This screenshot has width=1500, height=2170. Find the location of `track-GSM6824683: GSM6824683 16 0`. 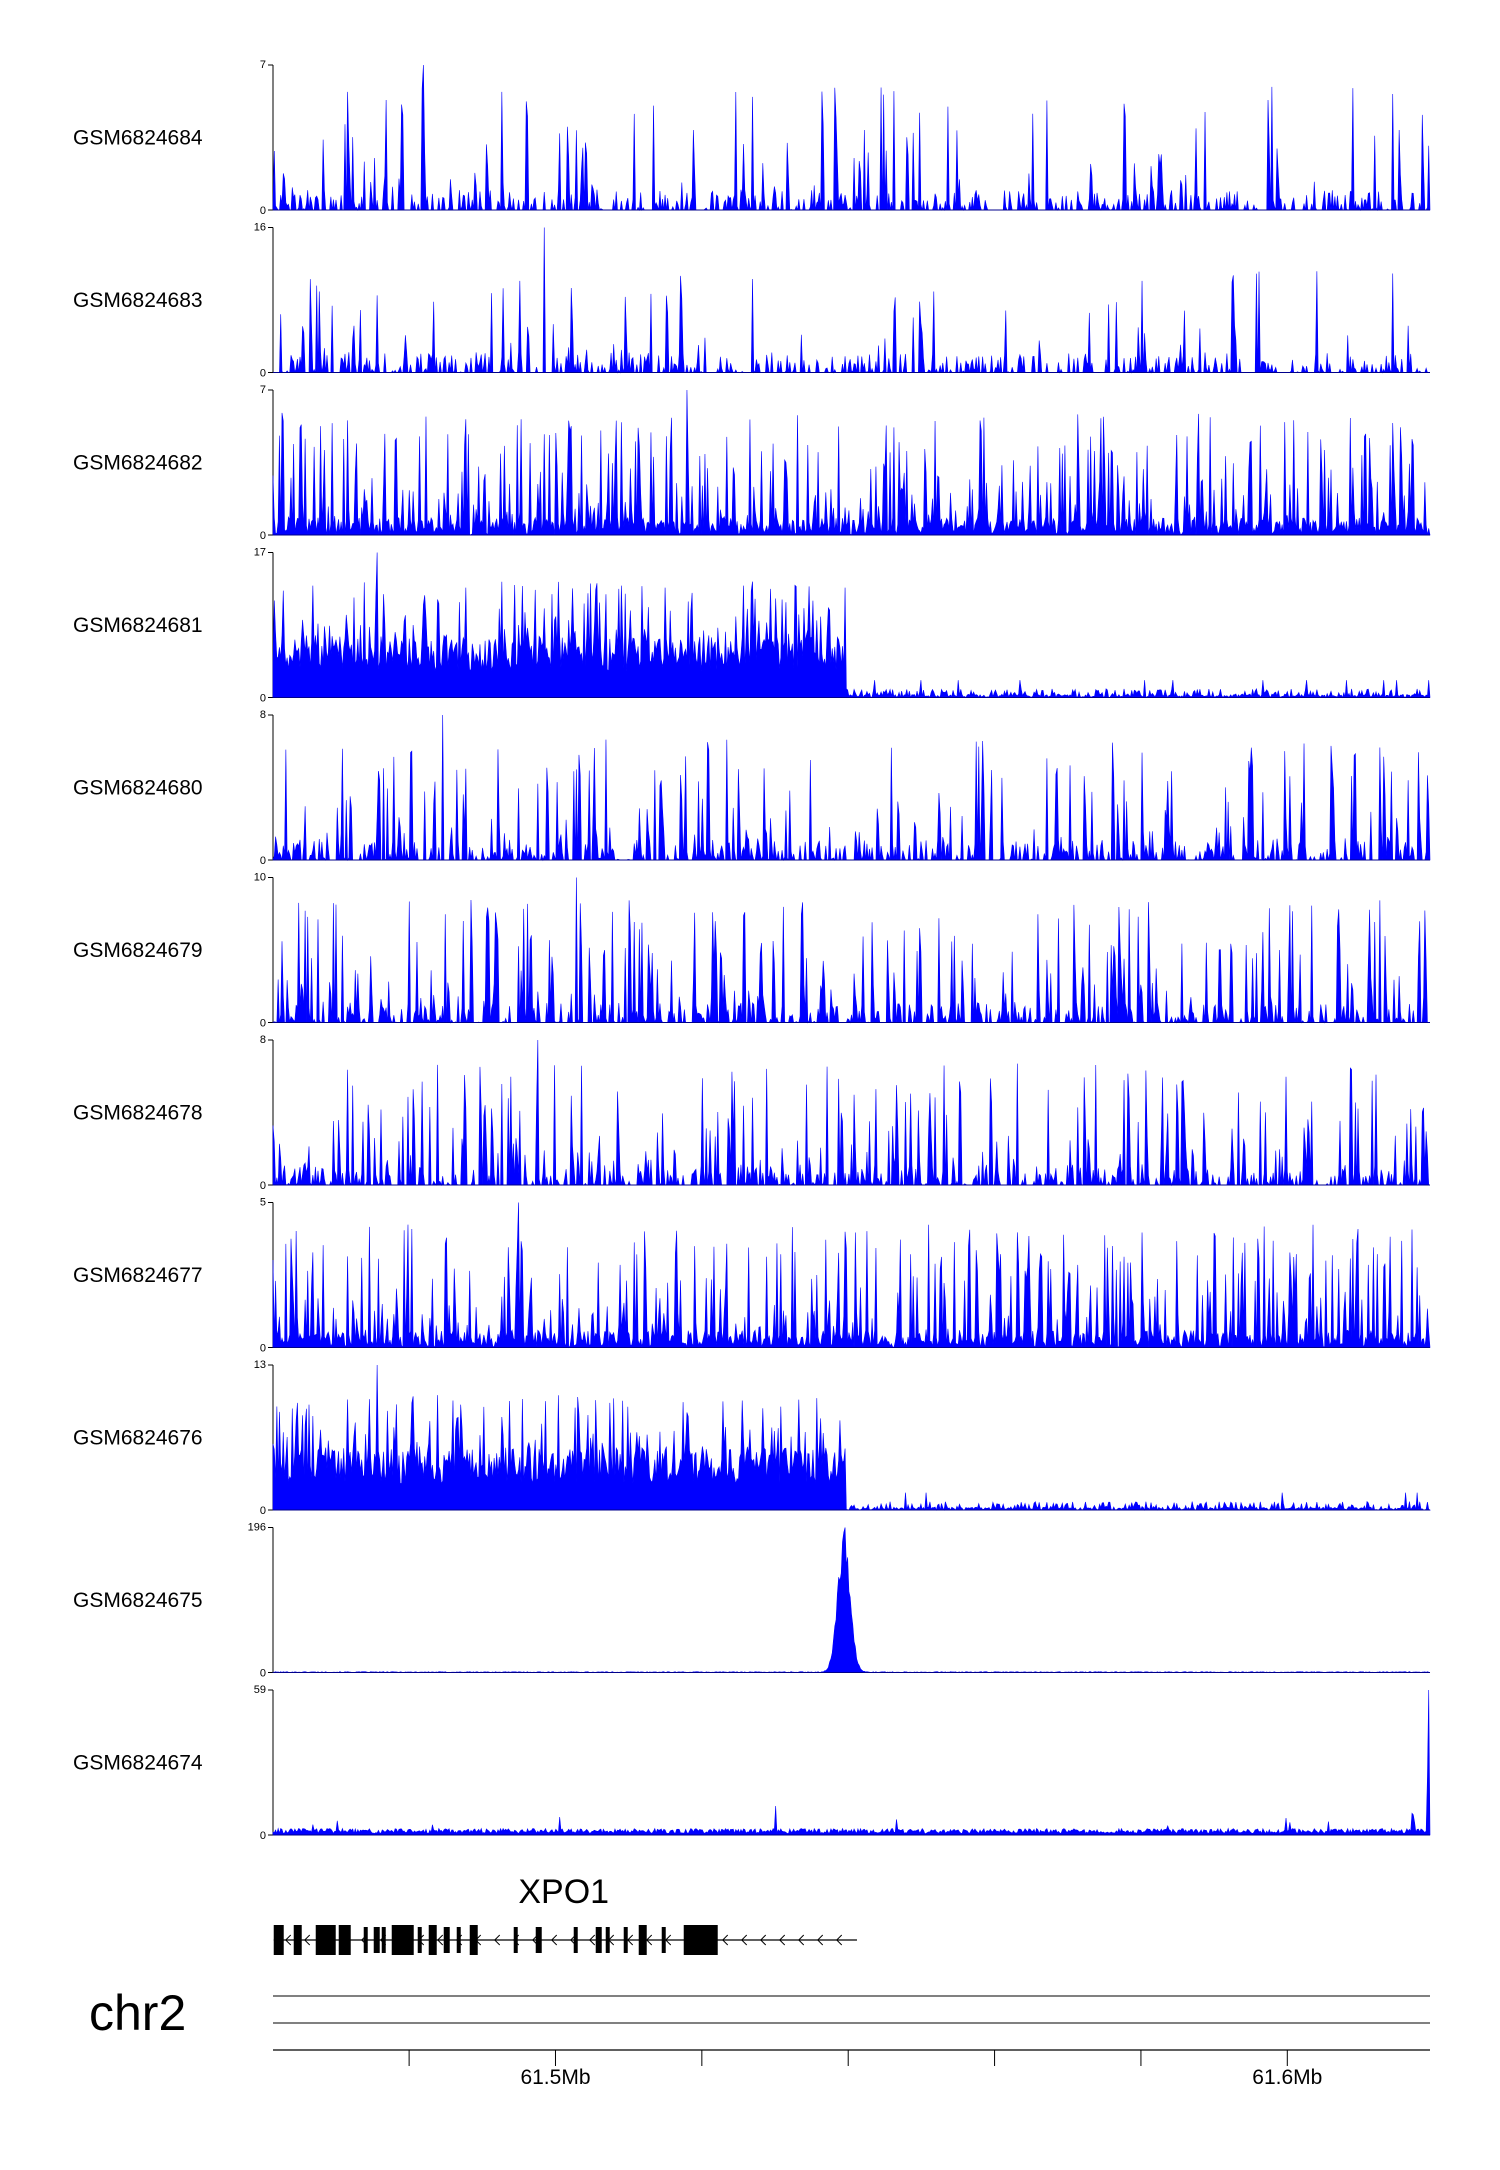

track-GSM6824683: GSM6824683 16 0 is located at coordinates (751, 301).